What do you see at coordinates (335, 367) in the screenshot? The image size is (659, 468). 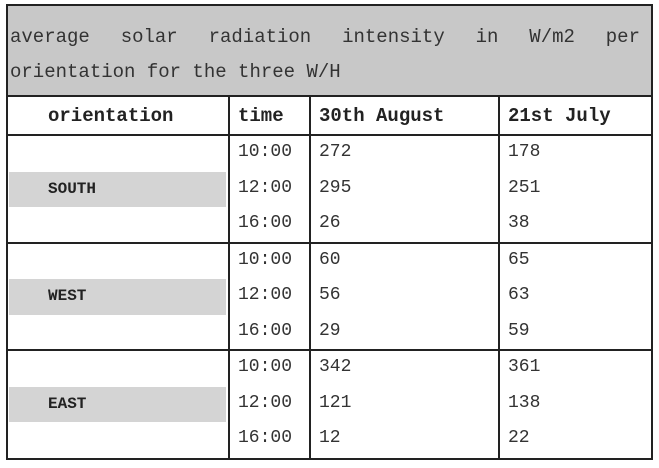 I see `cell: 342` at bounding box center [335, 367].